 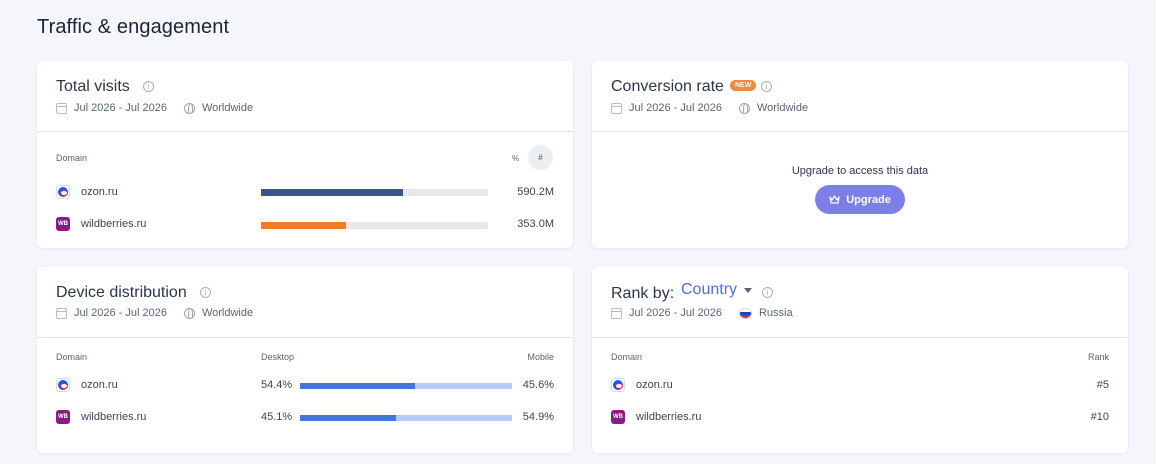 What do you see at coordinates (538, 417) in the screenshot?
I see `mobile-percent: 54.9%` at bounding box center [538, 417].